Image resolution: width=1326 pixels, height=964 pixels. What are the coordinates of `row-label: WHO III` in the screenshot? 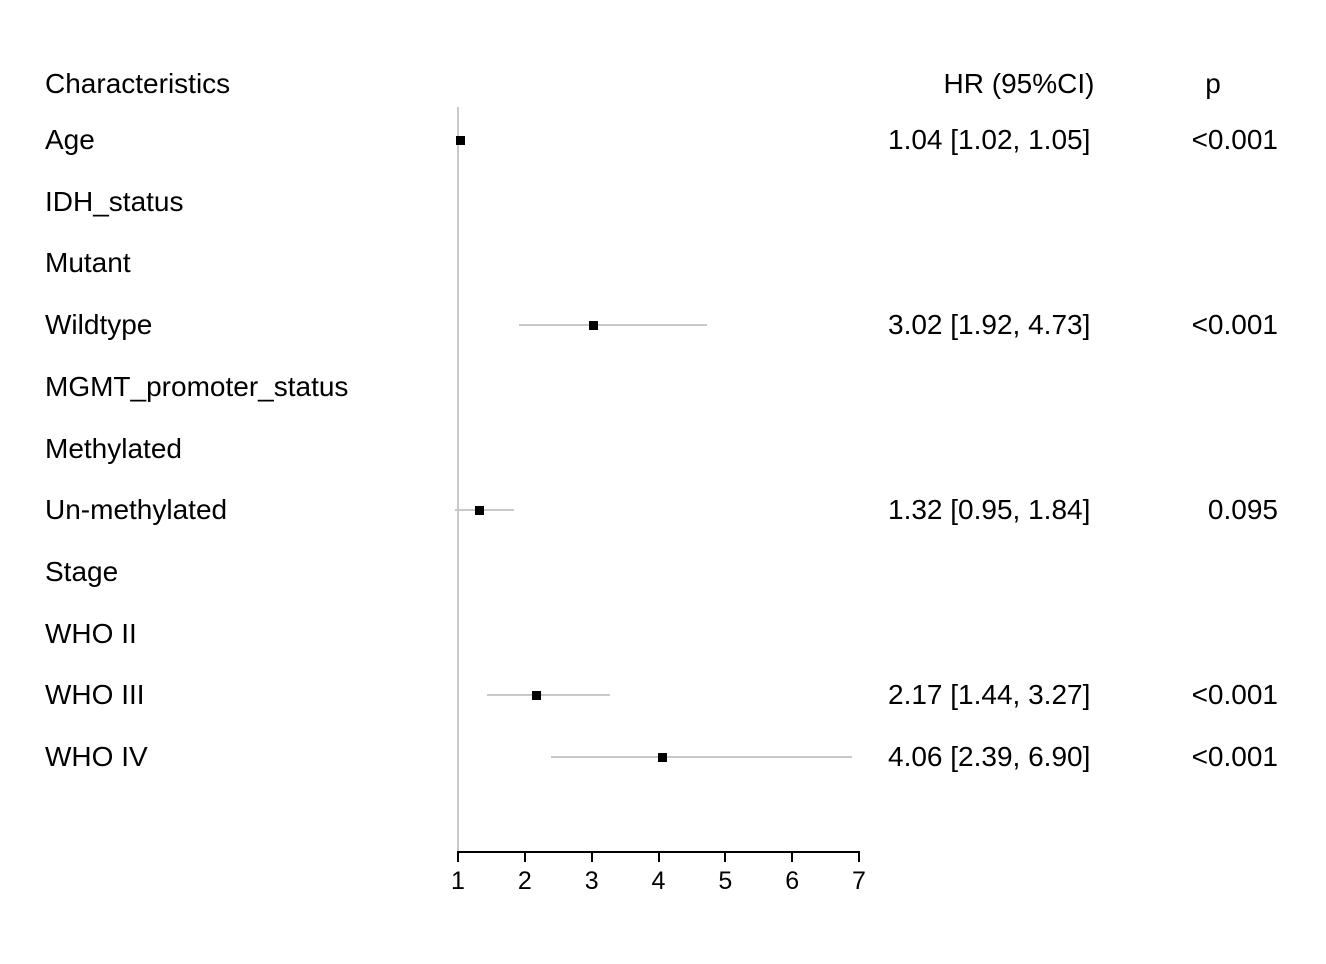 It's located at (95, 694).